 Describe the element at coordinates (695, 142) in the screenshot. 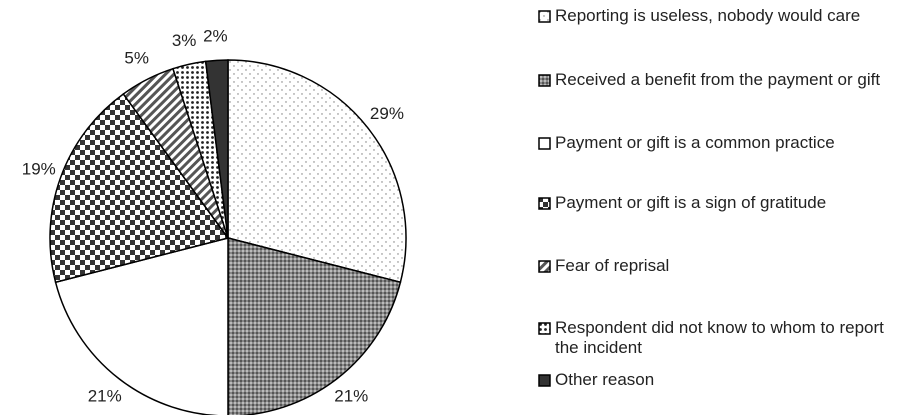

I see `legend-label: Payment or gift is a common practice` at that location.